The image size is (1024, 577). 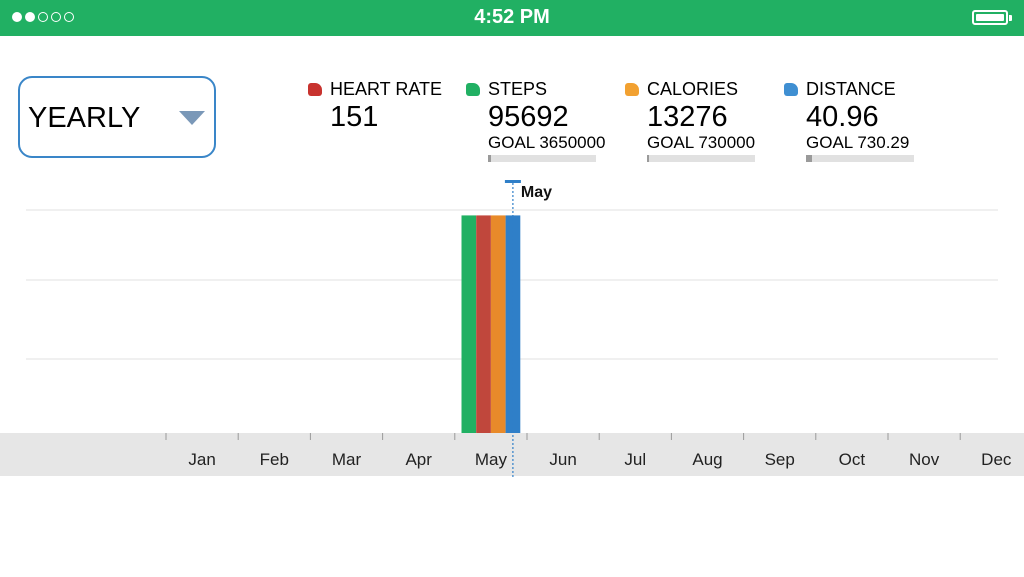 I want to click on period-dropdown: YEARLY, so click(x=117, y=117).